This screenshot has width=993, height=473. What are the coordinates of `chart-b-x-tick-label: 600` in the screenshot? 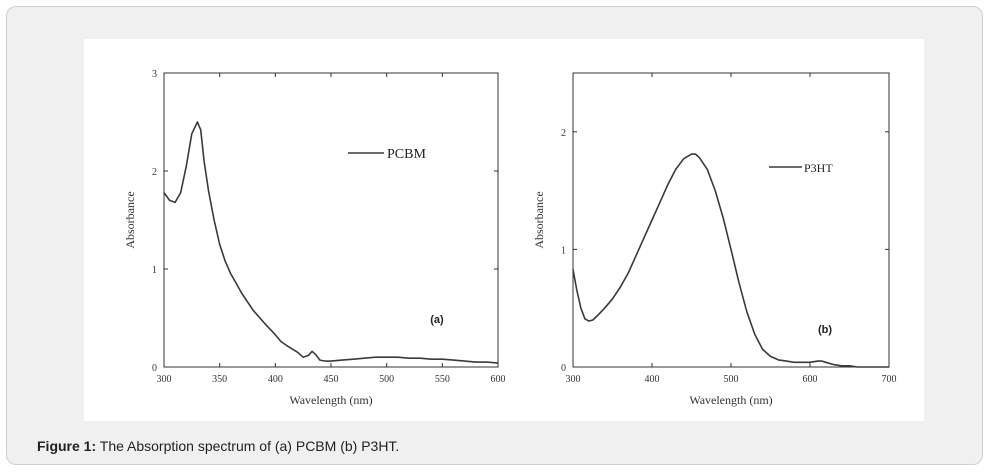 It's located at (810, 379).